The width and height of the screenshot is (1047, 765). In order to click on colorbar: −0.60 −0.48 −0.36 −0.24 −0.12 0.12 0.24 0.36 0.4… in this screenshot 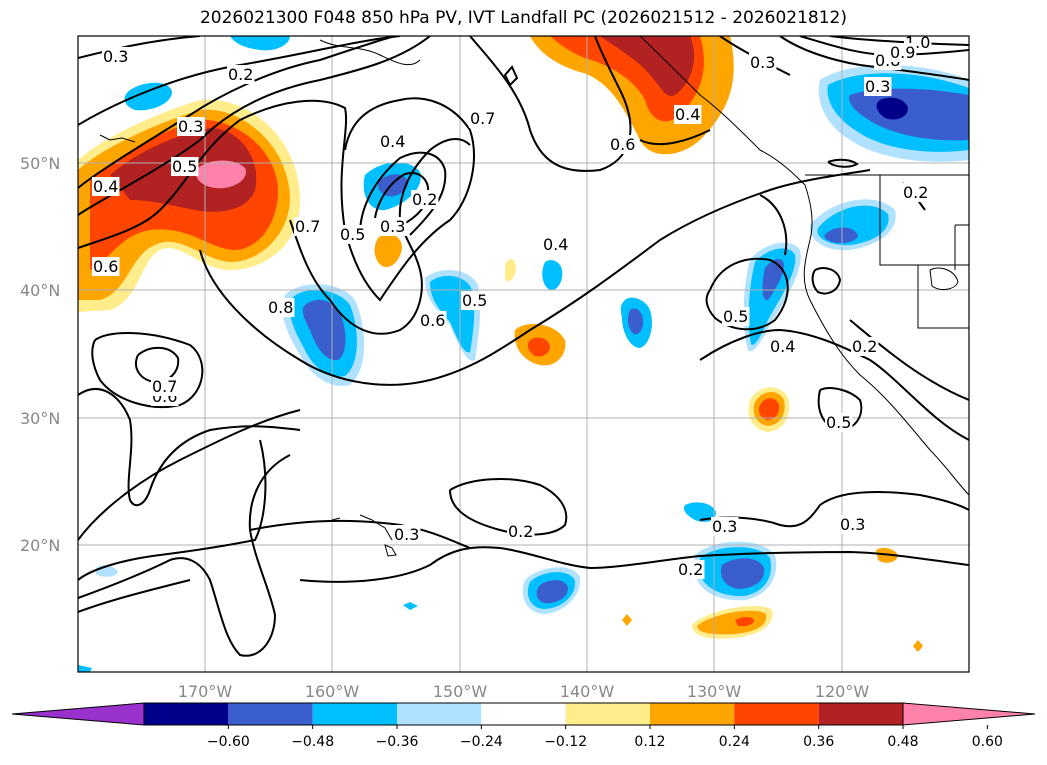, I will do `click(523, 726)`.